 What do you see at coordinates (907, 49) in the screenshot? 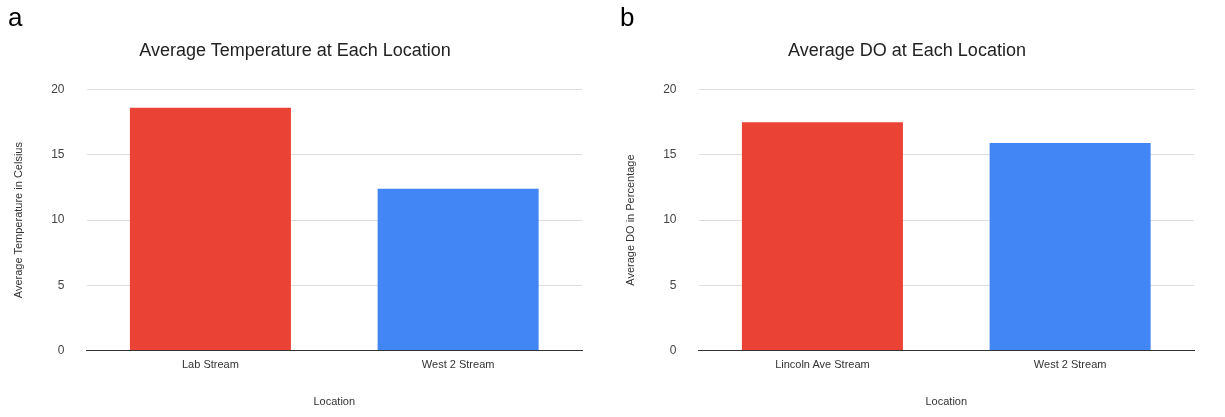
I see `chart-title: Average DO at Each Location` at bounding box center [907, 49].